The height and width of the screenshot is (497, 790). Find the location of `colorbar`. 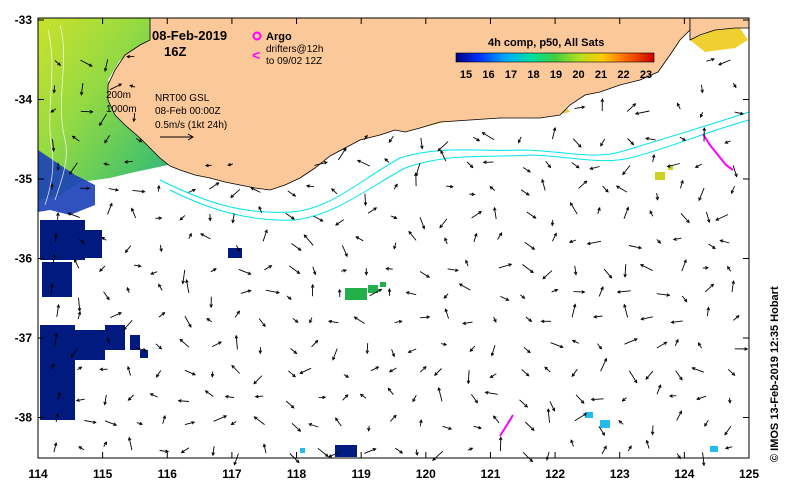

colorbar is located at coordinates (555, 57).